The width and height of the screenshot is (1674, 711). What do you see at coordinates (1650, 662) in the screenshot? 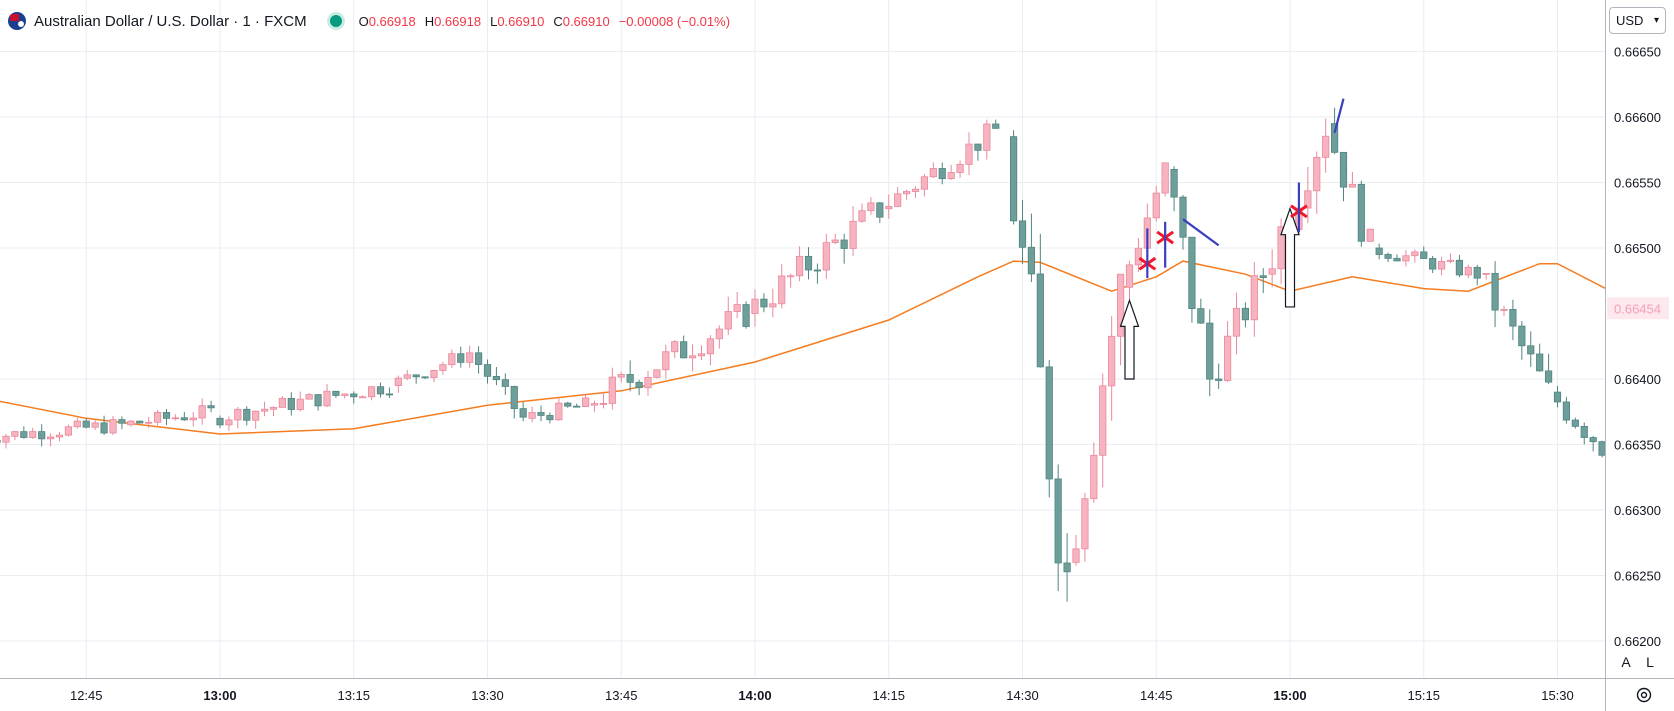
I see `log-scale-button: L` at bounding box center [1650, 662].